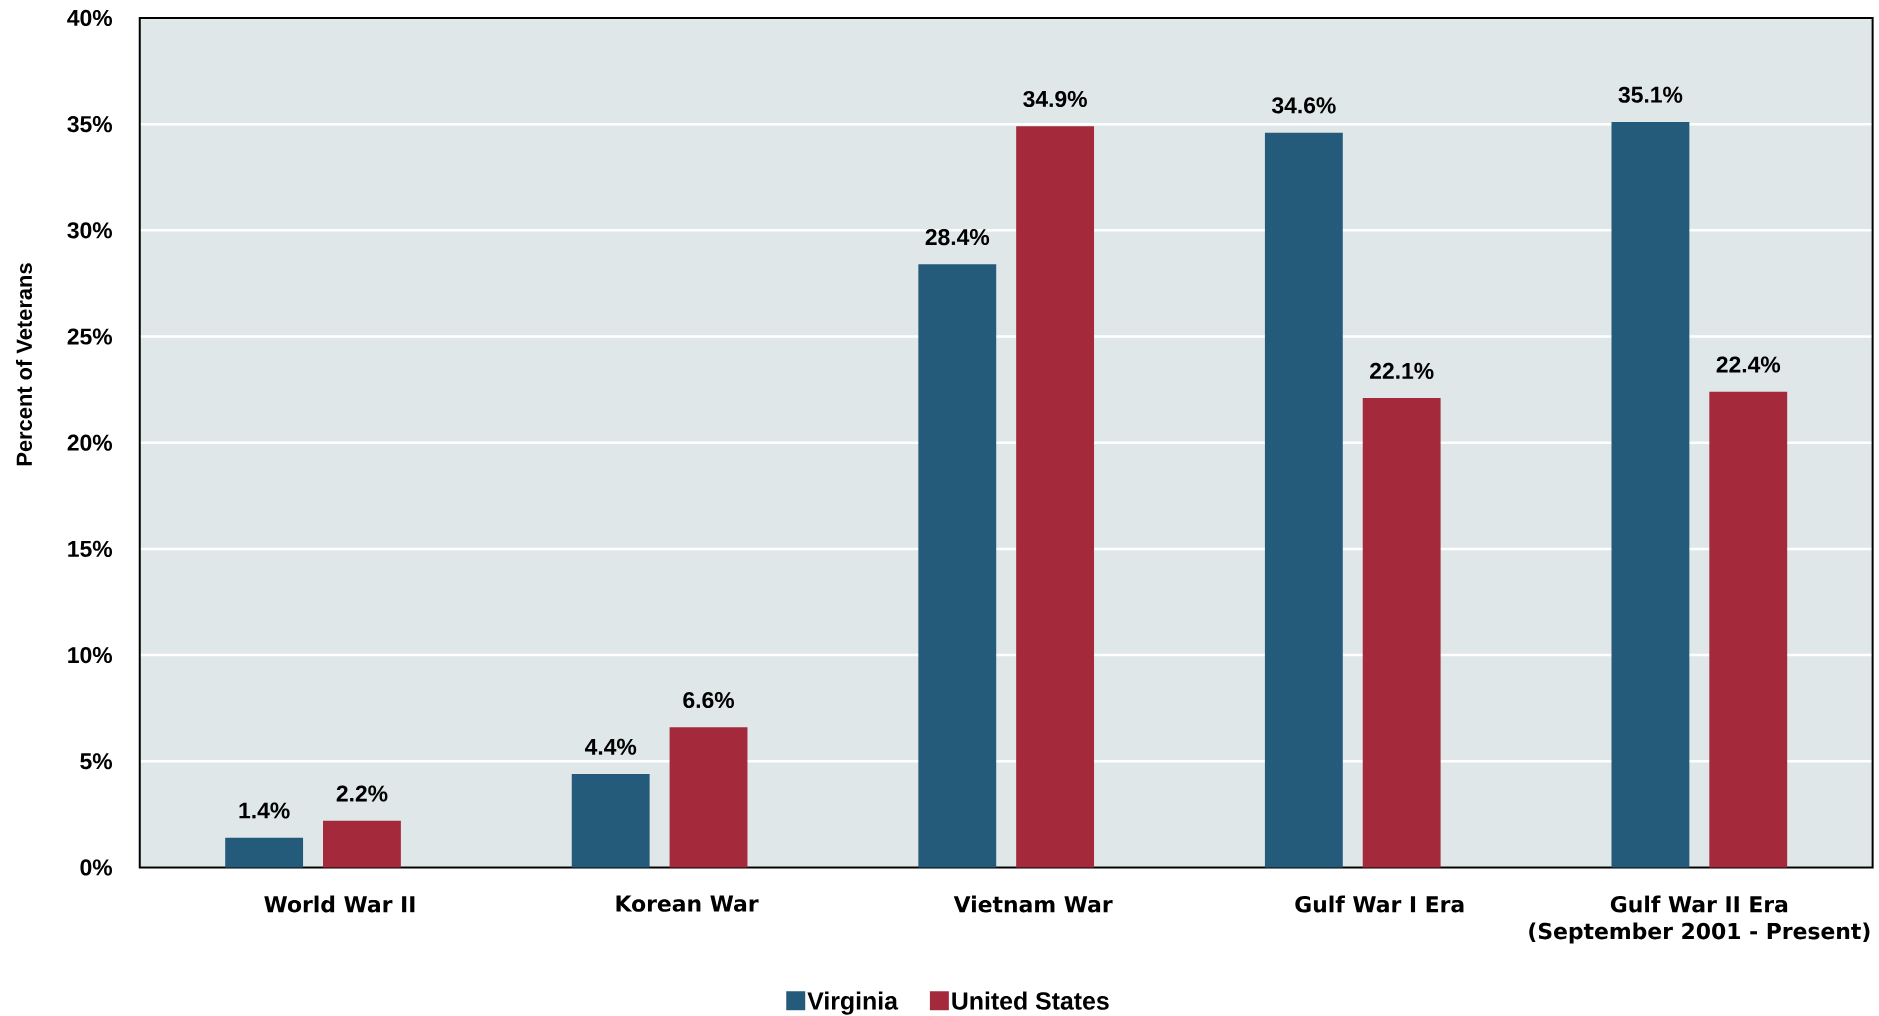 This screenshot has width=1879, height=1016. What do you see at coordinates (339, 904) in the screenshot?
I see `x-tick-label: World War II` at bounding box center [339, 904].